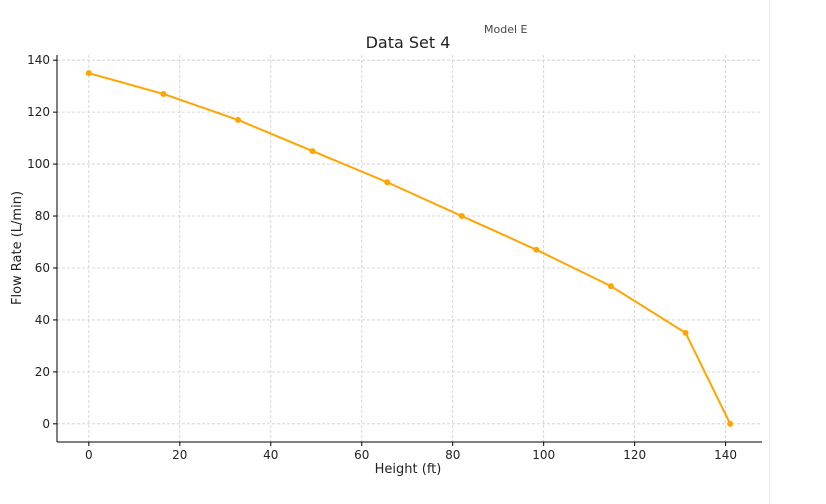 This screenshot has height=504, width=826. What do you see at coordinates (408, 42) in the screenshot?
I see `chart-title: Data Set 4` at bounding box center [408, 42].